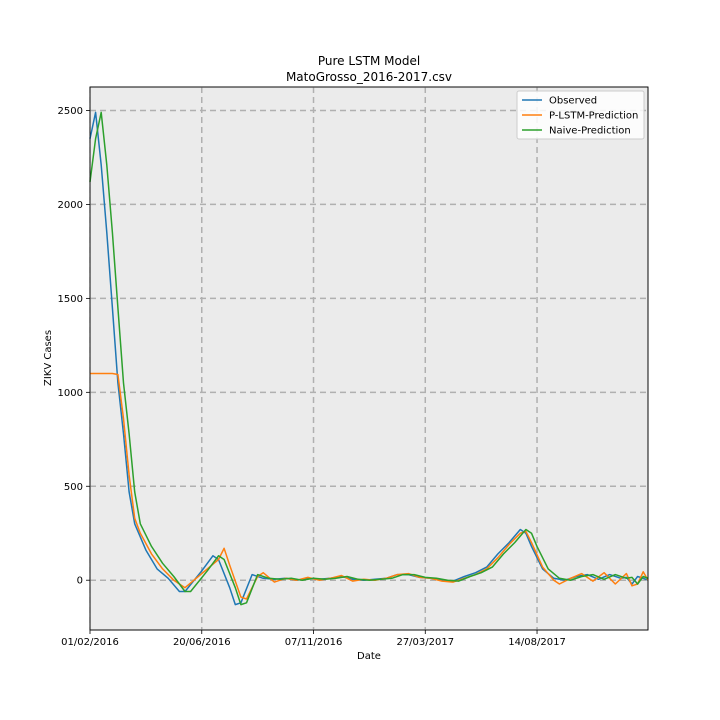 Image resolution: width=720 pixels, height=720 pixels. I want to click on chart-title: Pure LSTM Model, so click(369, 61).